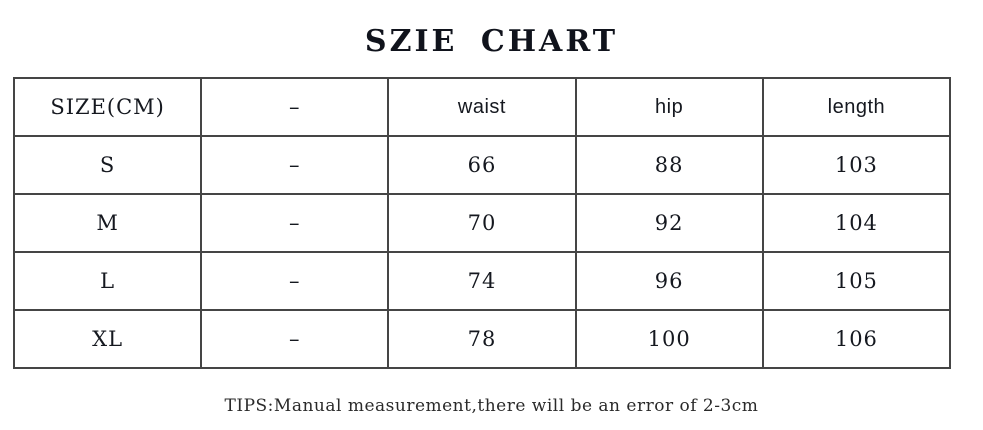  I want to click on cell-length: 106, so click(856, 339).